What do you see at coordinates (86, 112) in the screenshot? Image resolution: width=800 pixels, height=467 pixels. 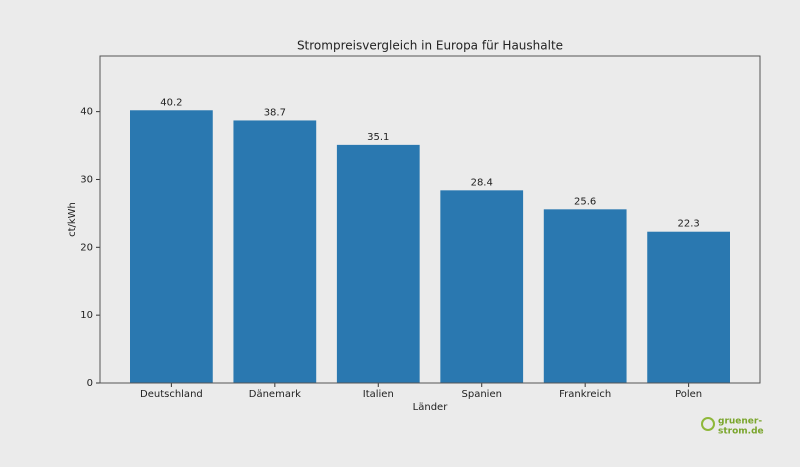 I see `y-tick-label: 40` at bounding box center [86, 112].